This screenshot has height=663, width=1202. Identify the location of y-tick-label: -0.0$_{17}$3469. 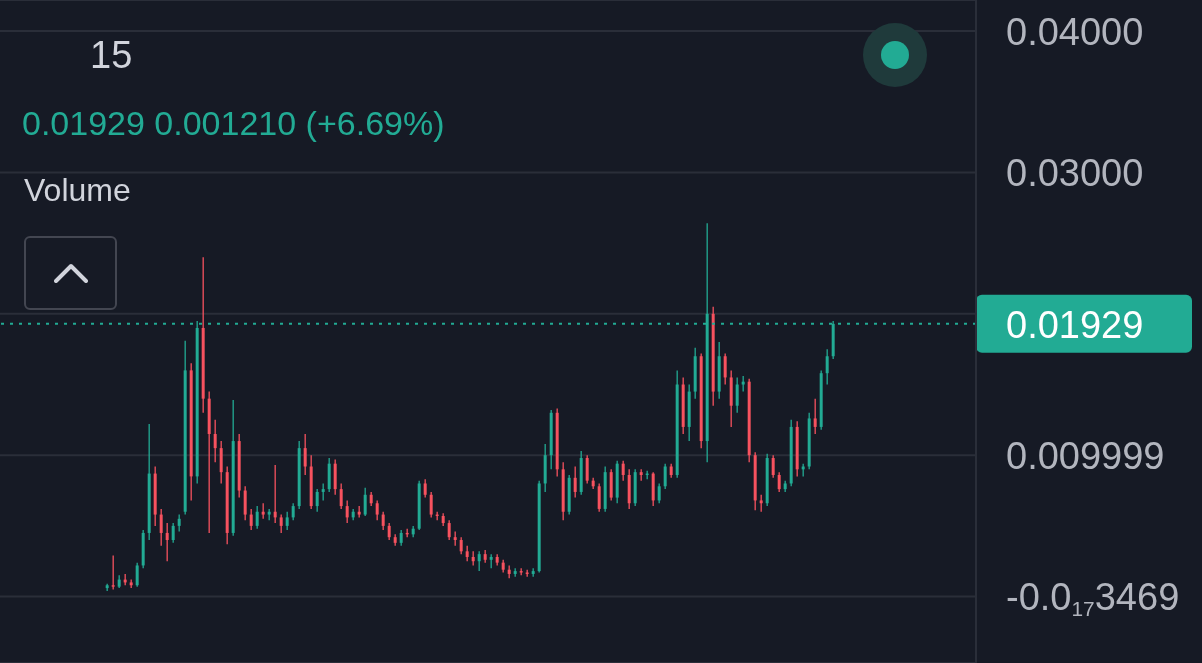
(1093, 598).